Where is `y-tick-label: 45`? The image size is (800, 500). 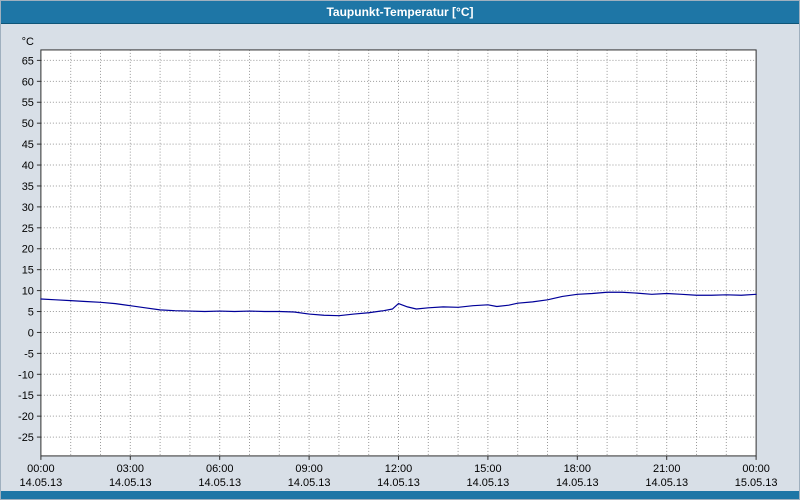 y-tick-label: 45 is located at coordinates (28, 145).